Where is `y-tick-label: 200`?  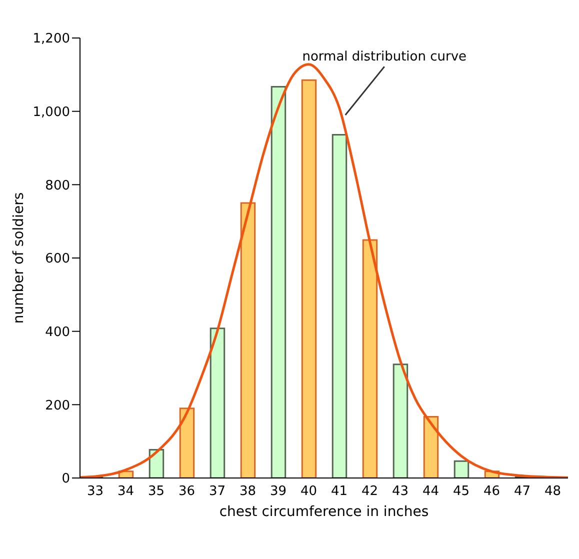
y-tick-label: 200 is located at coordinates (57, 406).